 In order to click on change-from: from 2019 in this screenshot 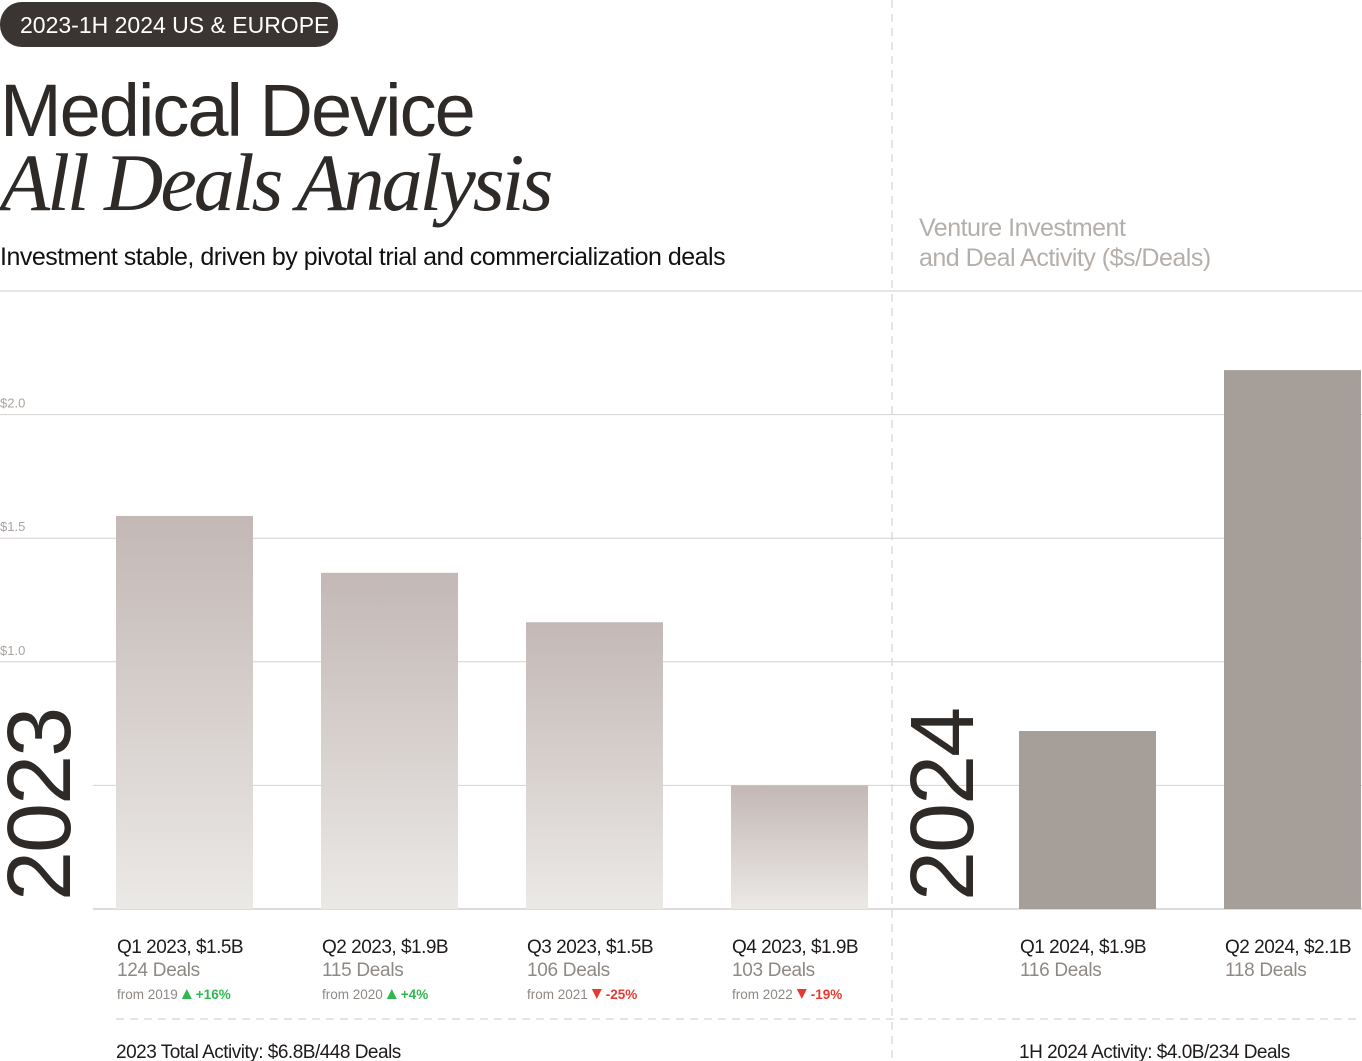, I will do `click(147, 994)`.